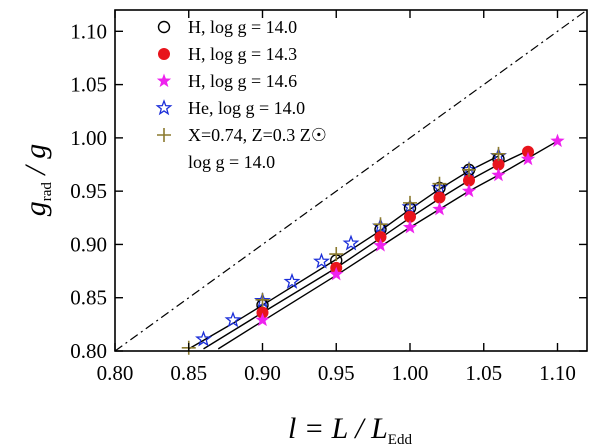 Image resolution: width=600 pixels, height=445 pixels. I want to click on y-tick-label: 0.95, so click(88, 191).